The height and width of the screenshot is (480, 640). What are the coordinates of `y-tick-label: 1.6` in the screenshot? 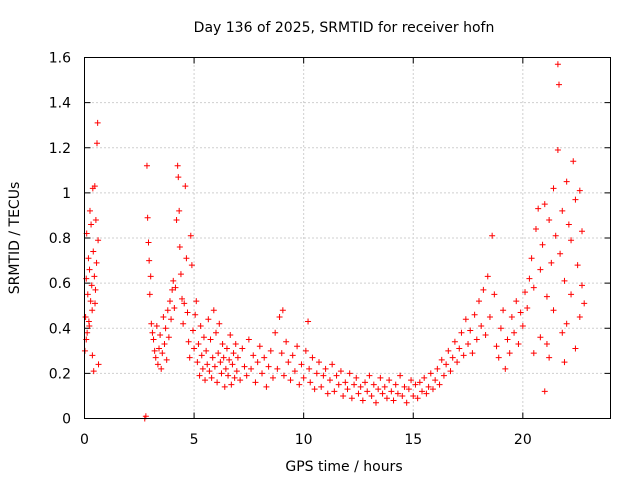 It's located at (60, 59).